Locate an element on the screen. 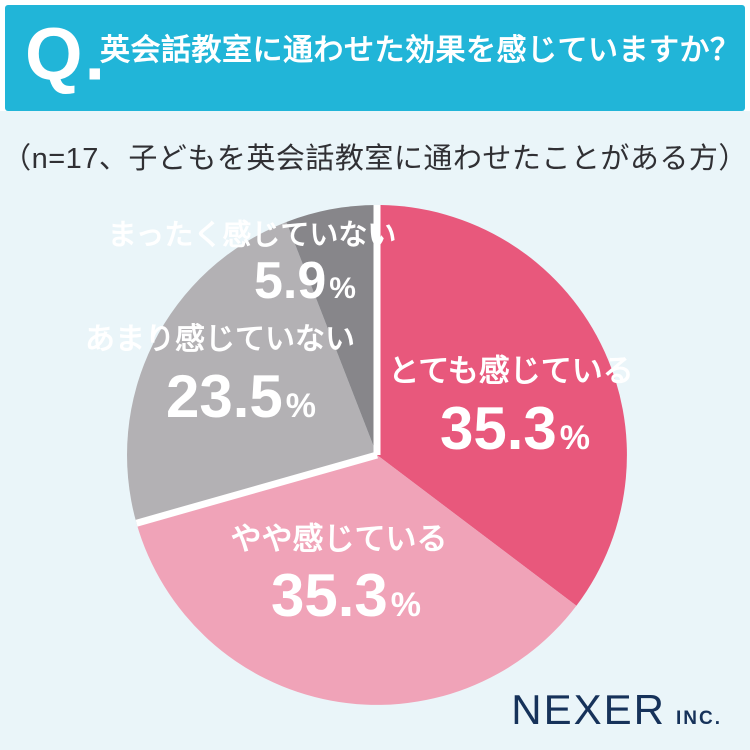  pie-value-not-at-all: 5.9% is located at coordinates (305, 281).